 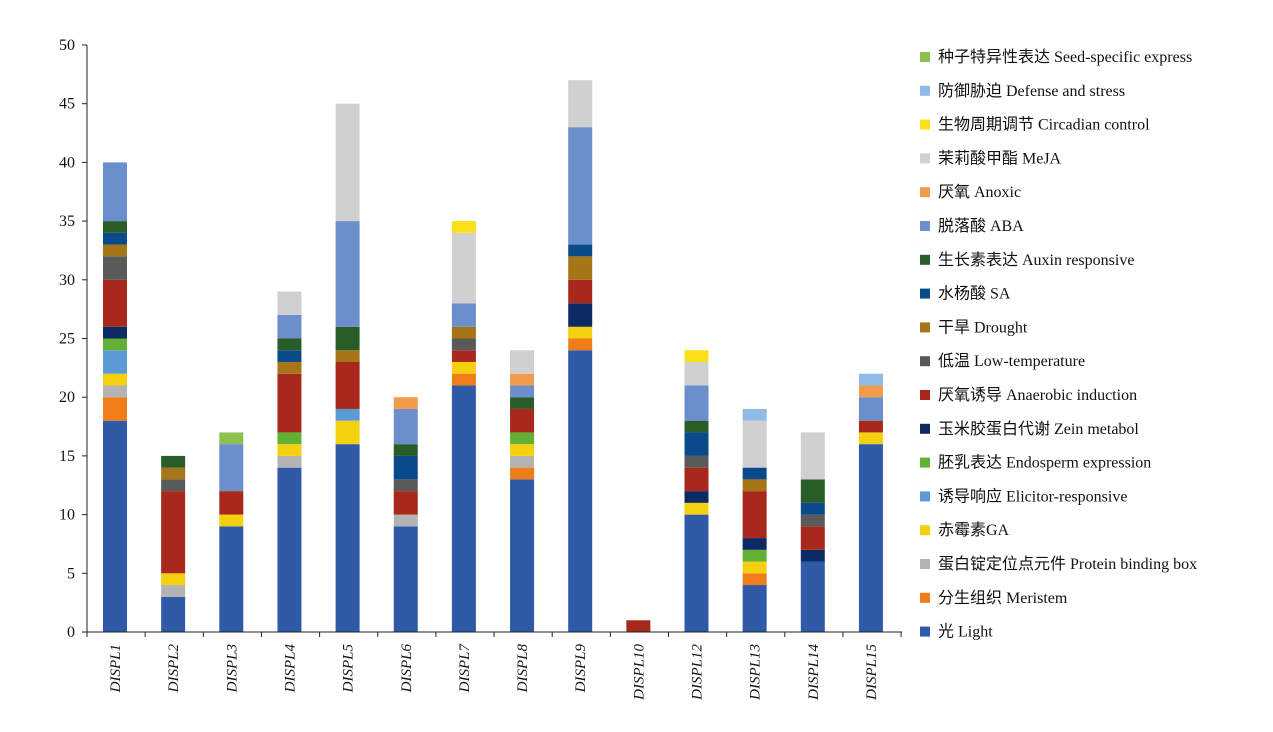 What do you see at coordinates (754, 567) in the screenshot?
I see `bar-segment-displ13-s3` at bounding box center [754, 567].